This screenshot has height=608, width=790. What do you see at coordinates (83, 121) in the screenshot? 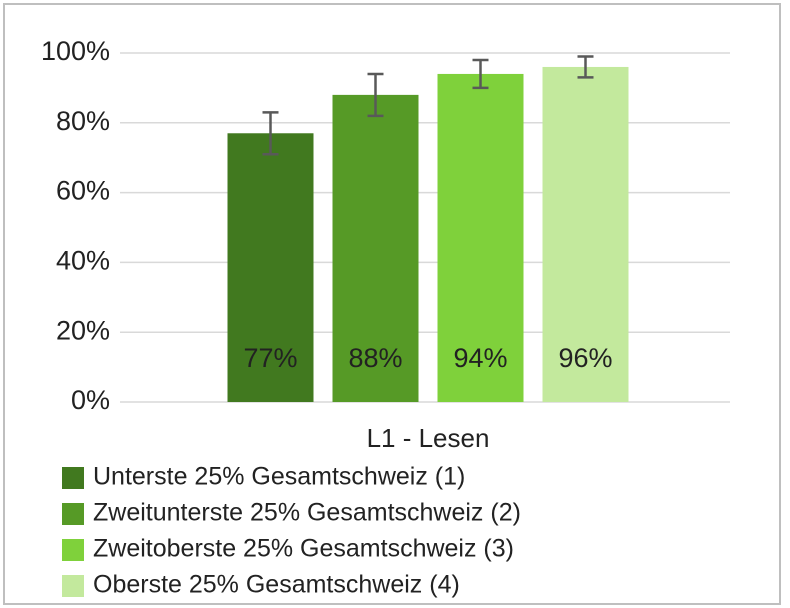
I see `y-tick-label: 80%` at bounding box center [83, 121].